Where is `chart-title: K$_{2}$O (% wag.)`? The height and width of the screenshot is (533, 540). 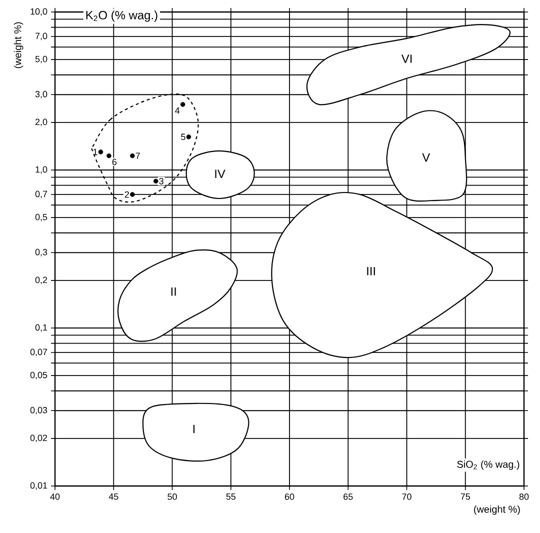 chart-title: K$_{2}$O (% wag.) is located at coordinates (122, 16).